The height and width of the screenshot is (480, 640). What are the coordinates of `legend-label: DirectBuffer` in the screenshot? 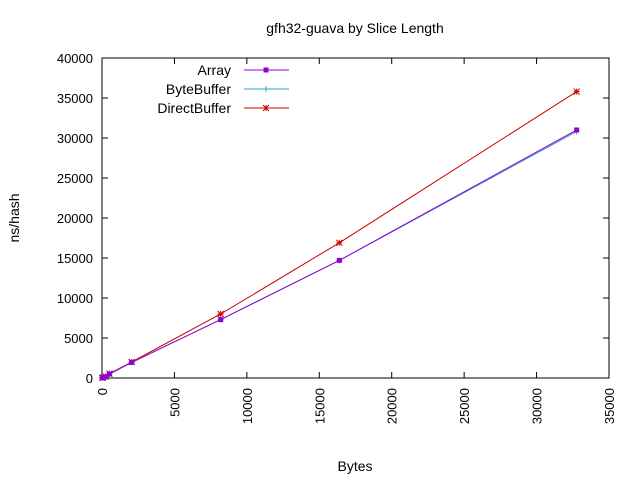 It's located at (194, 108).